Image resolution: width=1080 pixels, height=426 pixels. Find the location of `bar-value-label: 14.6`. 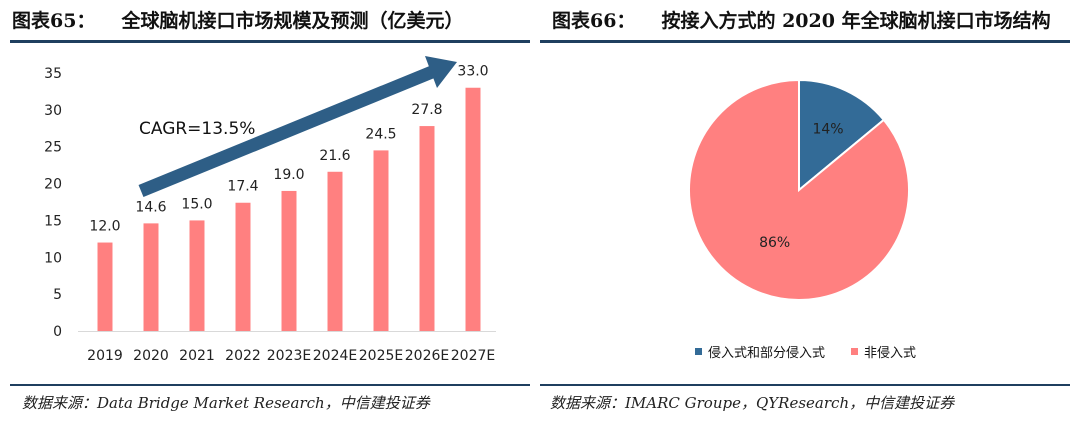

bar-value-label: 14.6 is located at coordinates (150, 207).